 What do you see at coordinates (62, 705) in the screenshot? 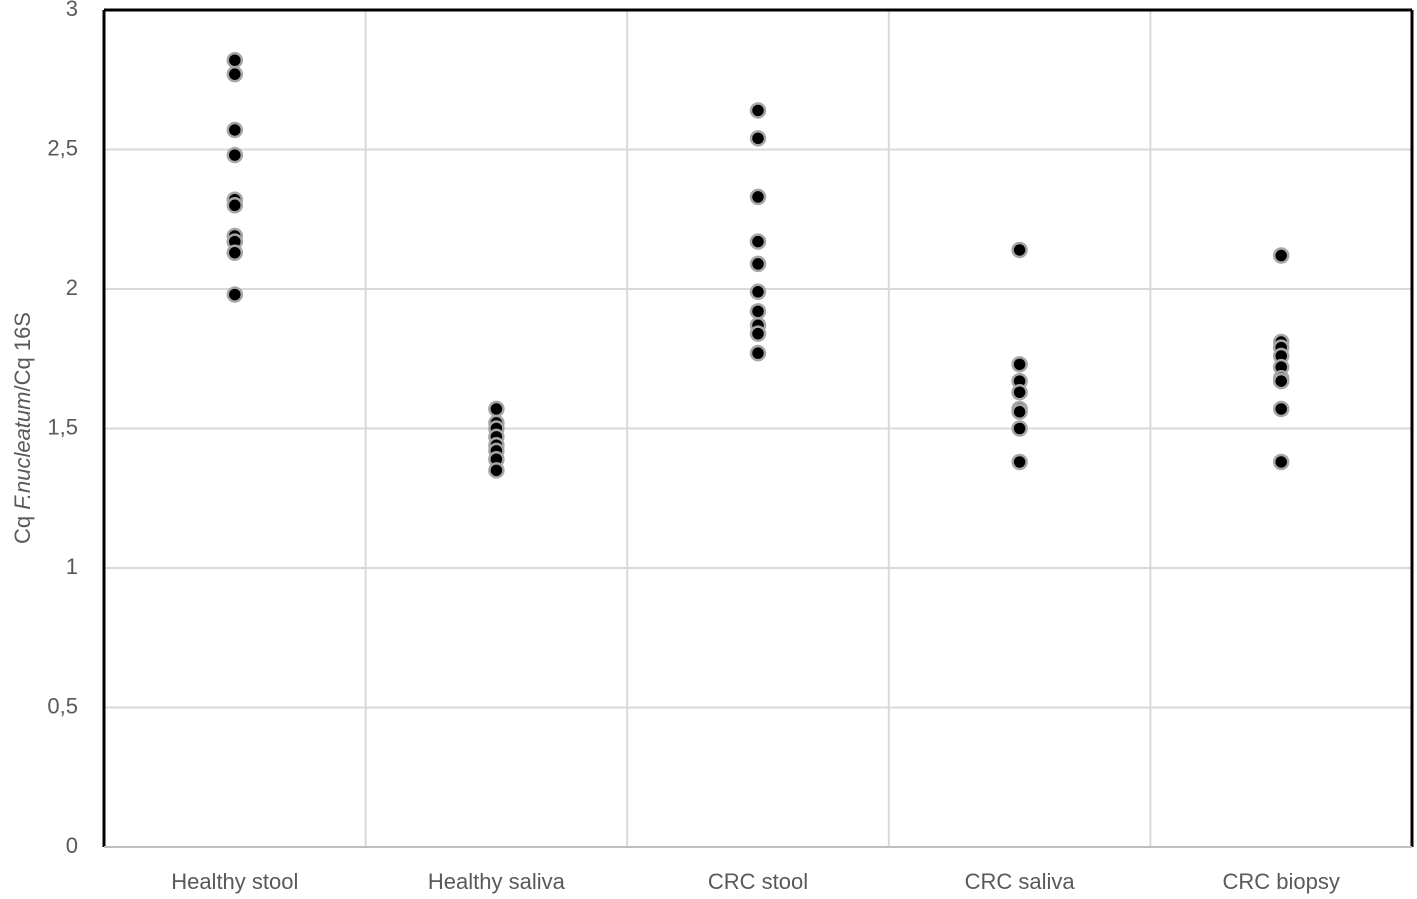
I see `y-tick-label: 0,5` at bounding box center [62, 705].